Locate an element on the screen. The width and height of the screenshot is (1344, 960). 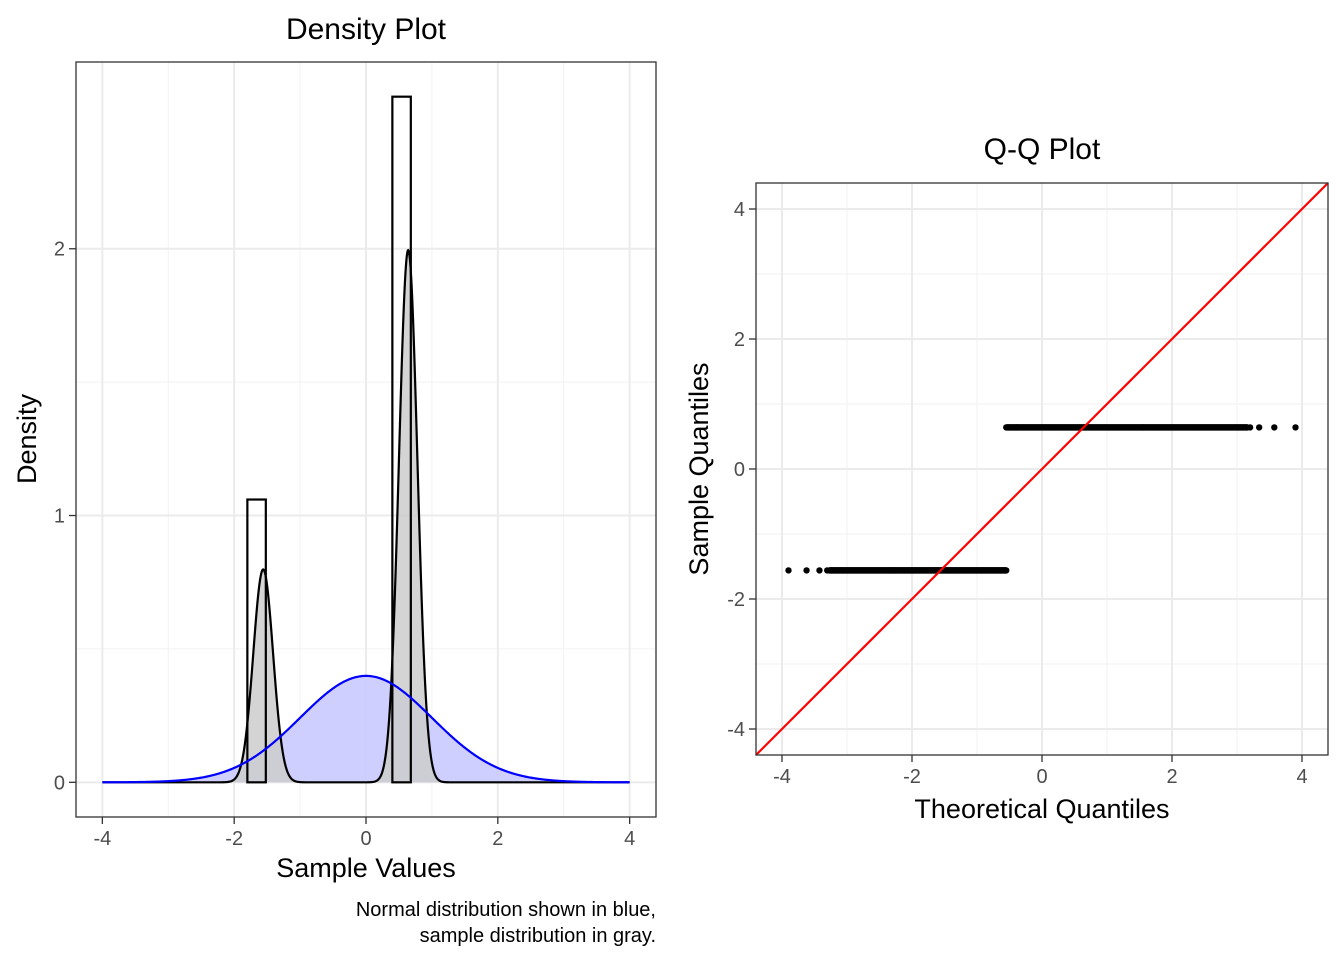
density-y-axis: 0 1 2 is located at coordinates (65, 516).